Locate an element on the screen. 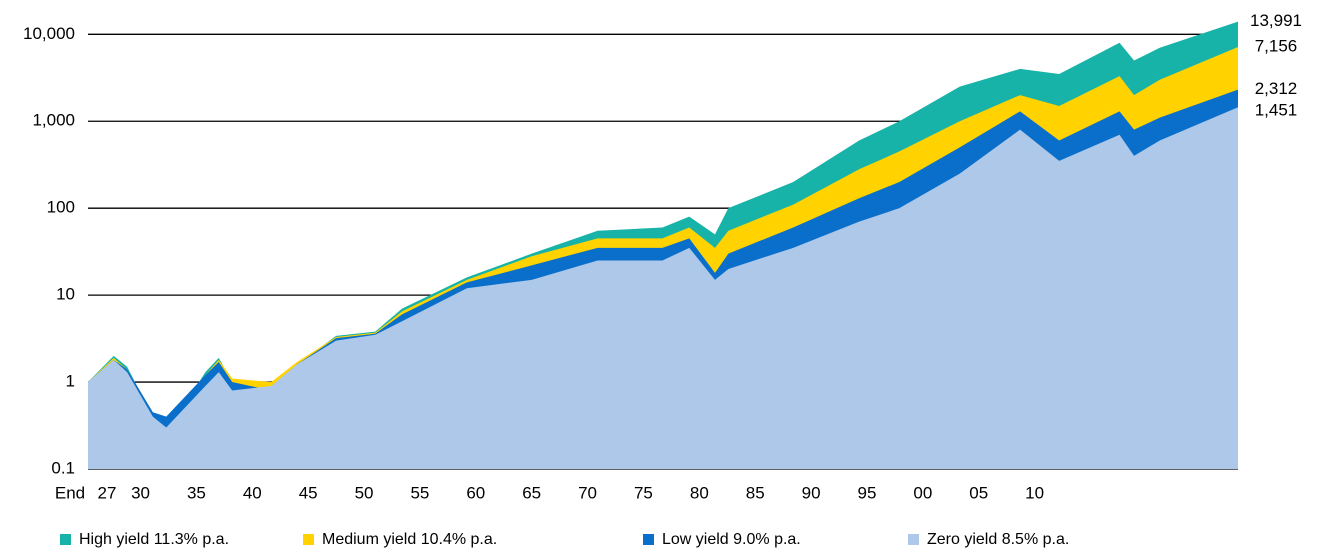 This screenshot has width=1318, height=552. legend-label: Medium yield 10.4% p.a. is located at coordinates (409, 539).